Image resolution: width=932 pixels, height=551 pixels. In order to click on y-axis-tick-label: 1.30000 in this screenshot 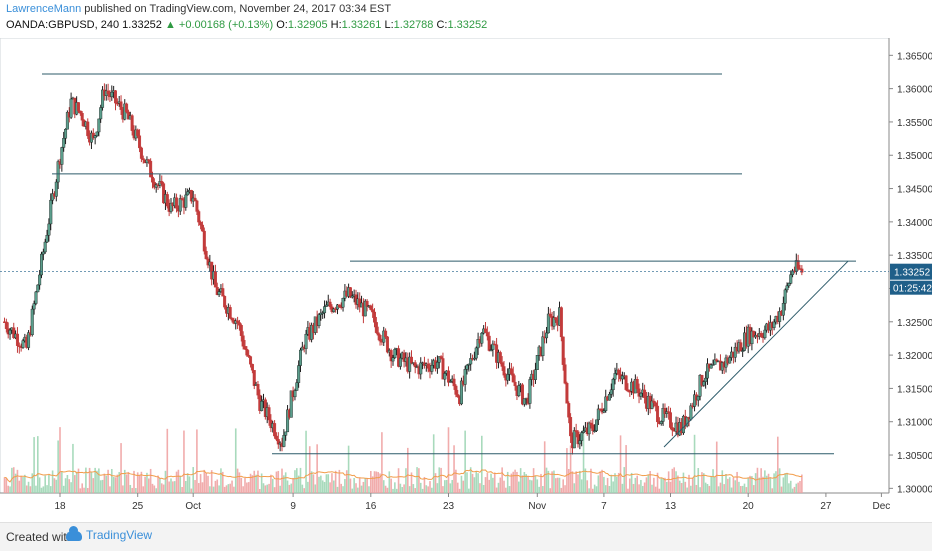, I will do `click(914, 489)`.